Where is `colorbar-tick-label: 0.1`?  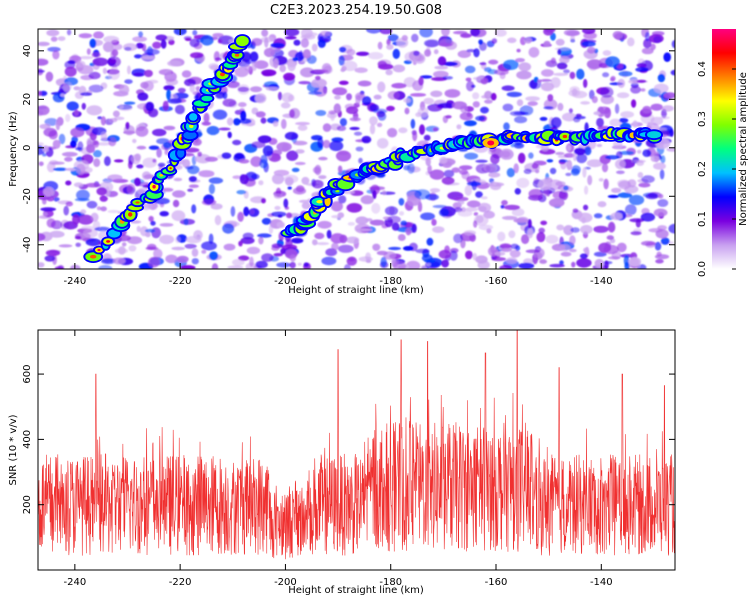 colorbar-tick-label: 0.1 is located at coordinates (702, 219).